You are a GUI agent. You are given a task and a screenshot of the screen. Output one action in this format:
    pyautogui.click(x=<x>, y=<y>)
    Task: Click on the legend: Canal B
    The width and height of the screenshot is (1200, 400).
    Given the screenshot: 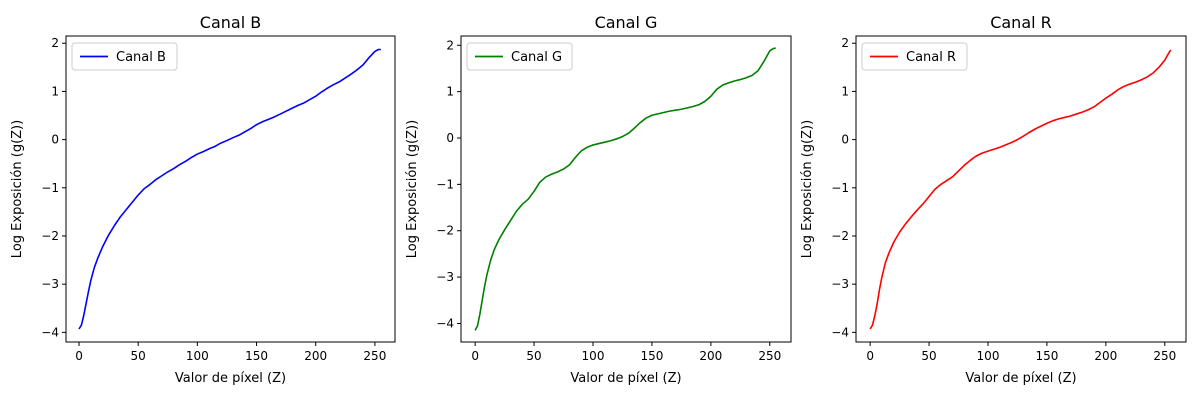 What is the action you would take?
    pyautogui.click(x=124, y=56)
    